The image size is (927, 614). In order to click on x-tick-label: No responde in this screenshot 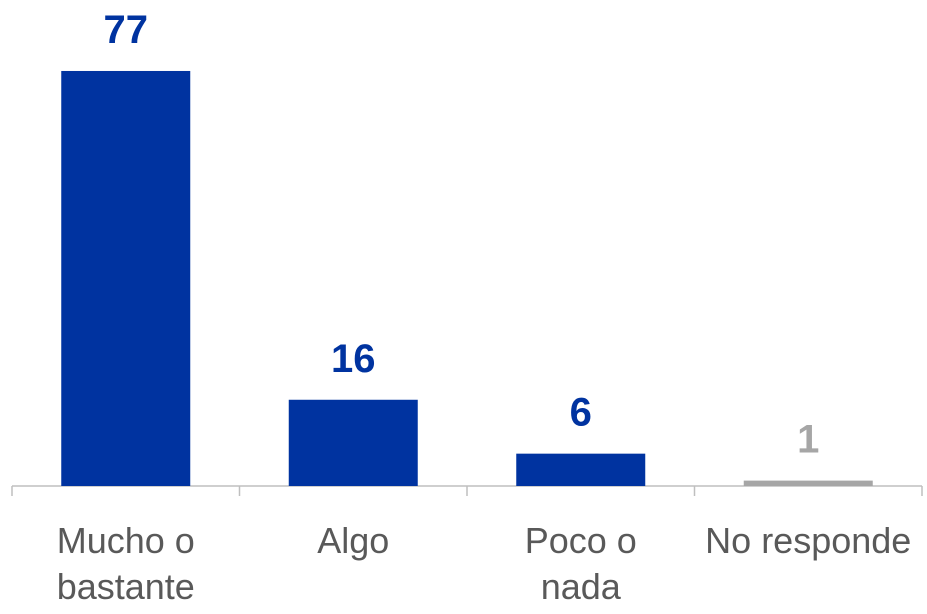, I will do `click(808, 540)`.